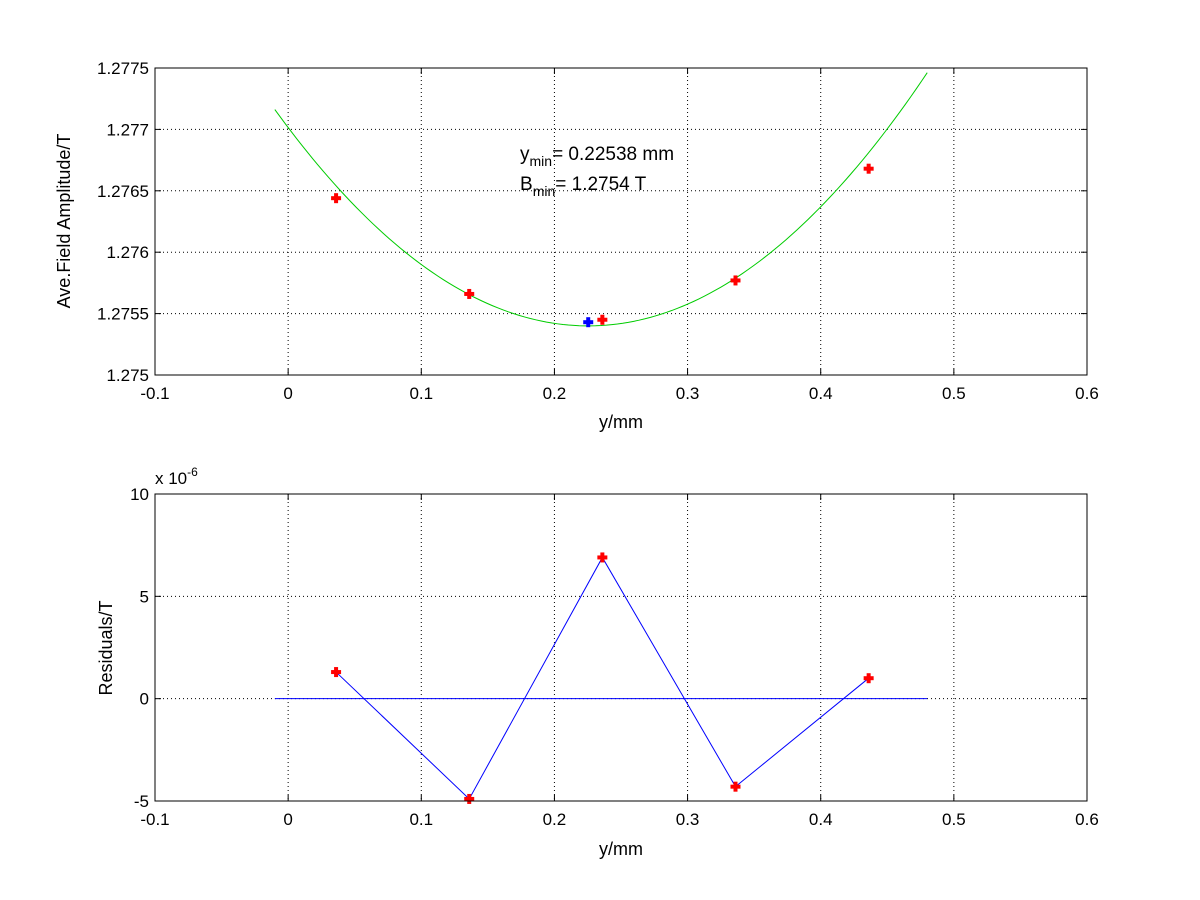 This screenshot has width=1200, height=900. What do you see at coordinates (421, 393) in the screenshot?
I see `top-x-tick-label: 0.1` at bounding box center [421, 393].